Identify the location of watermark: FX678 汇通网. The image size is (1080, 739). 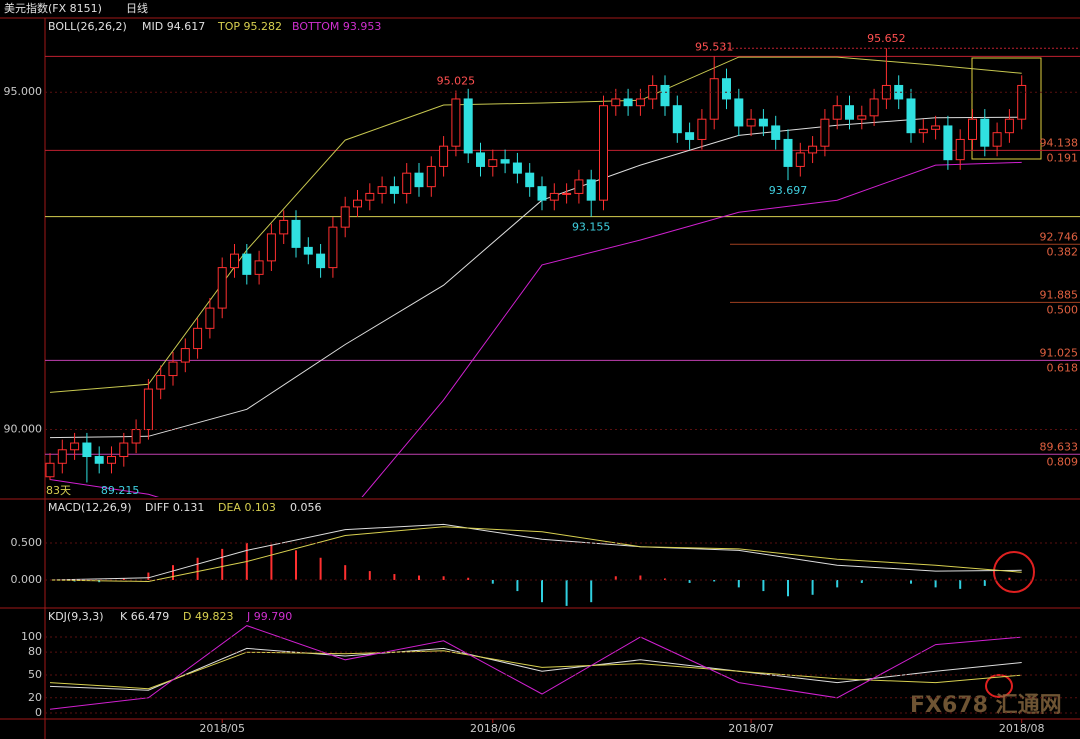
(986, 705).